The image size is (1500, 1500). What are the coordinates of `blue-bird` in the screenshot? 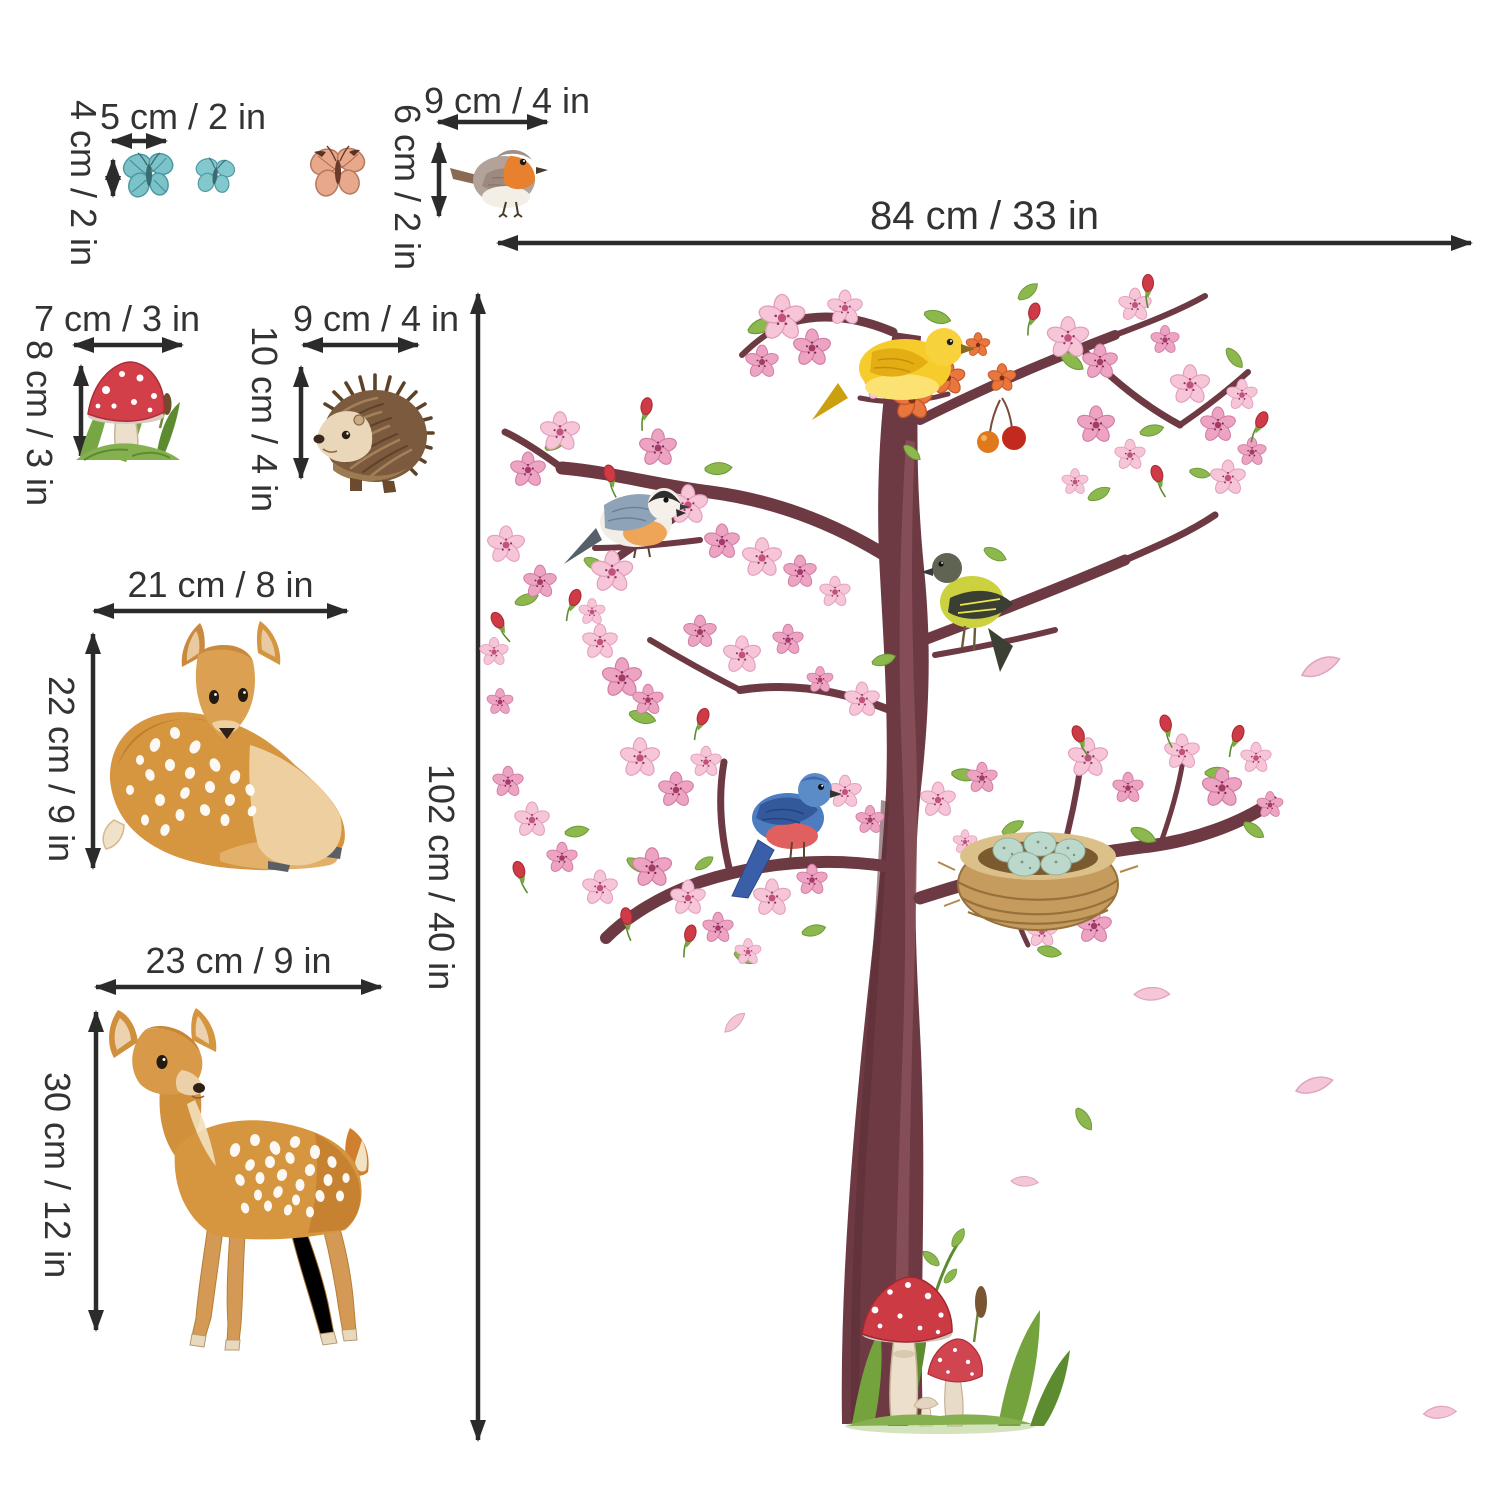 It's located at (786, 836).